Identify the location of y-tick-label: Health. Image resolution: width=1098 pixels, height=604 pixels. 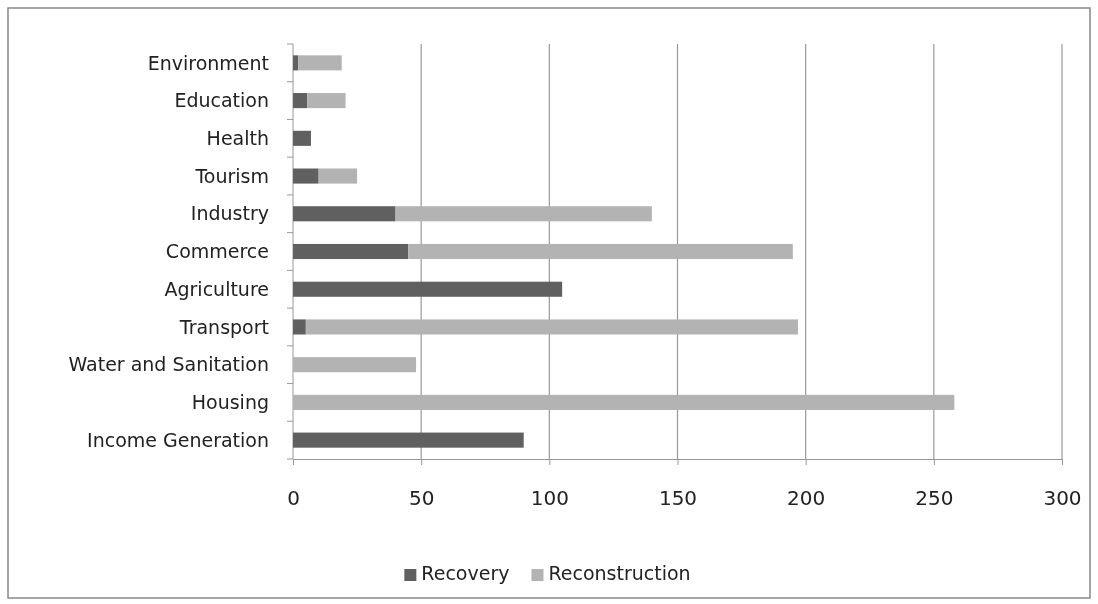
(237, 137).